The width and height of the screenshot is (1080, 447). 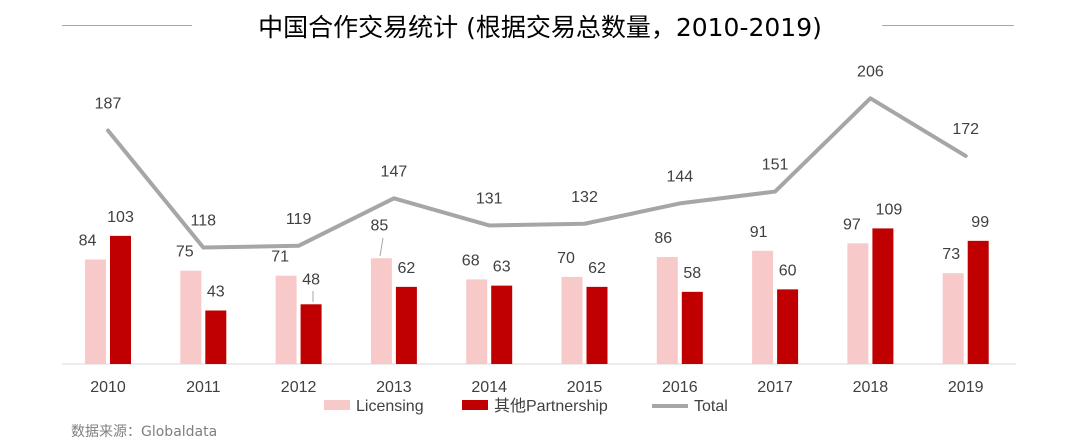 What do you see at coordinates (871, 387) in the screenshot?
I see `x-tick-label-2018: 2018` at bounding box center [871, 387].